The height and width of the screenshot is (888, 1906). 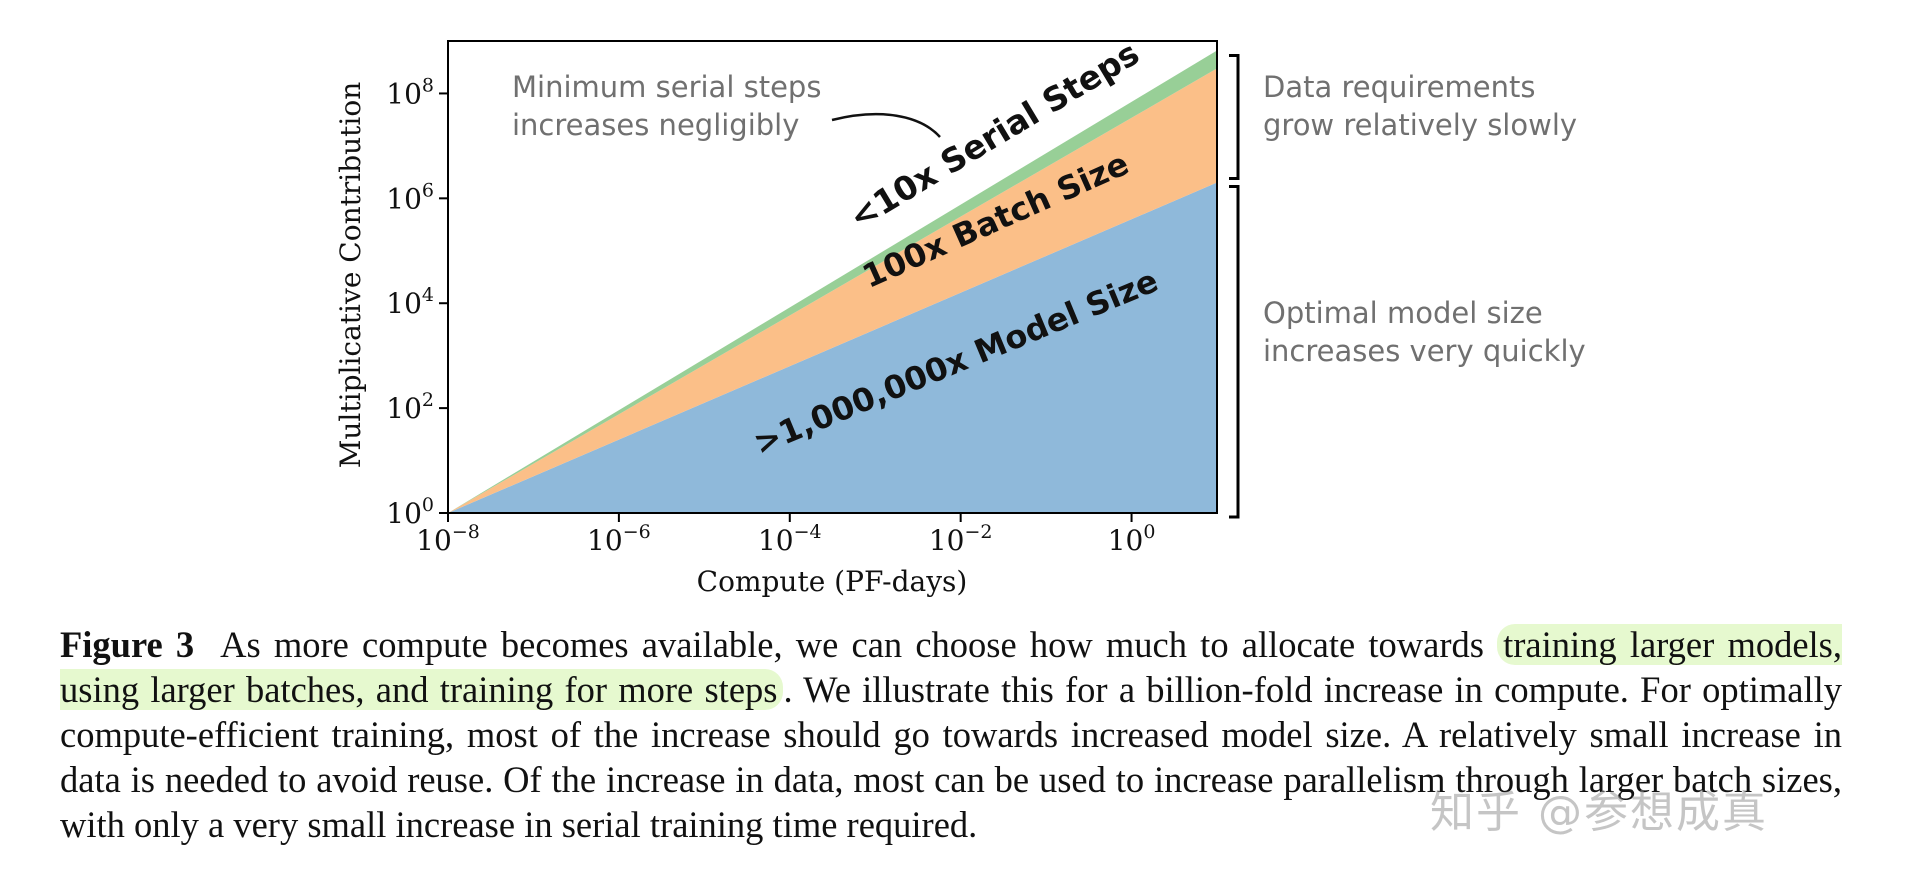 I want to click on brace-data, so click(x=1234, y=117).